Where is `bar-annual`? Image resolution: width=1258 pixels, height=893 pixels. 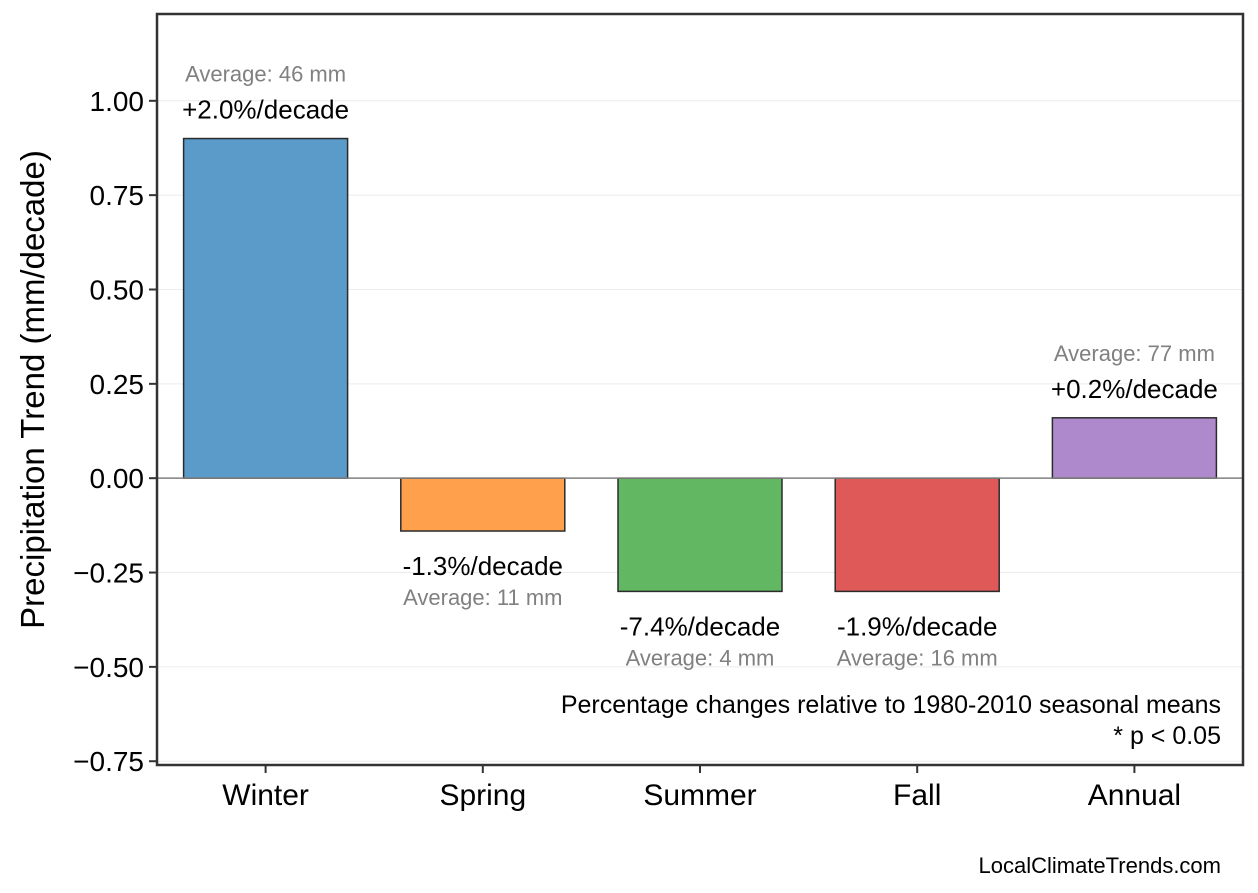
bar-annual is located at coordinates (1134, 448).